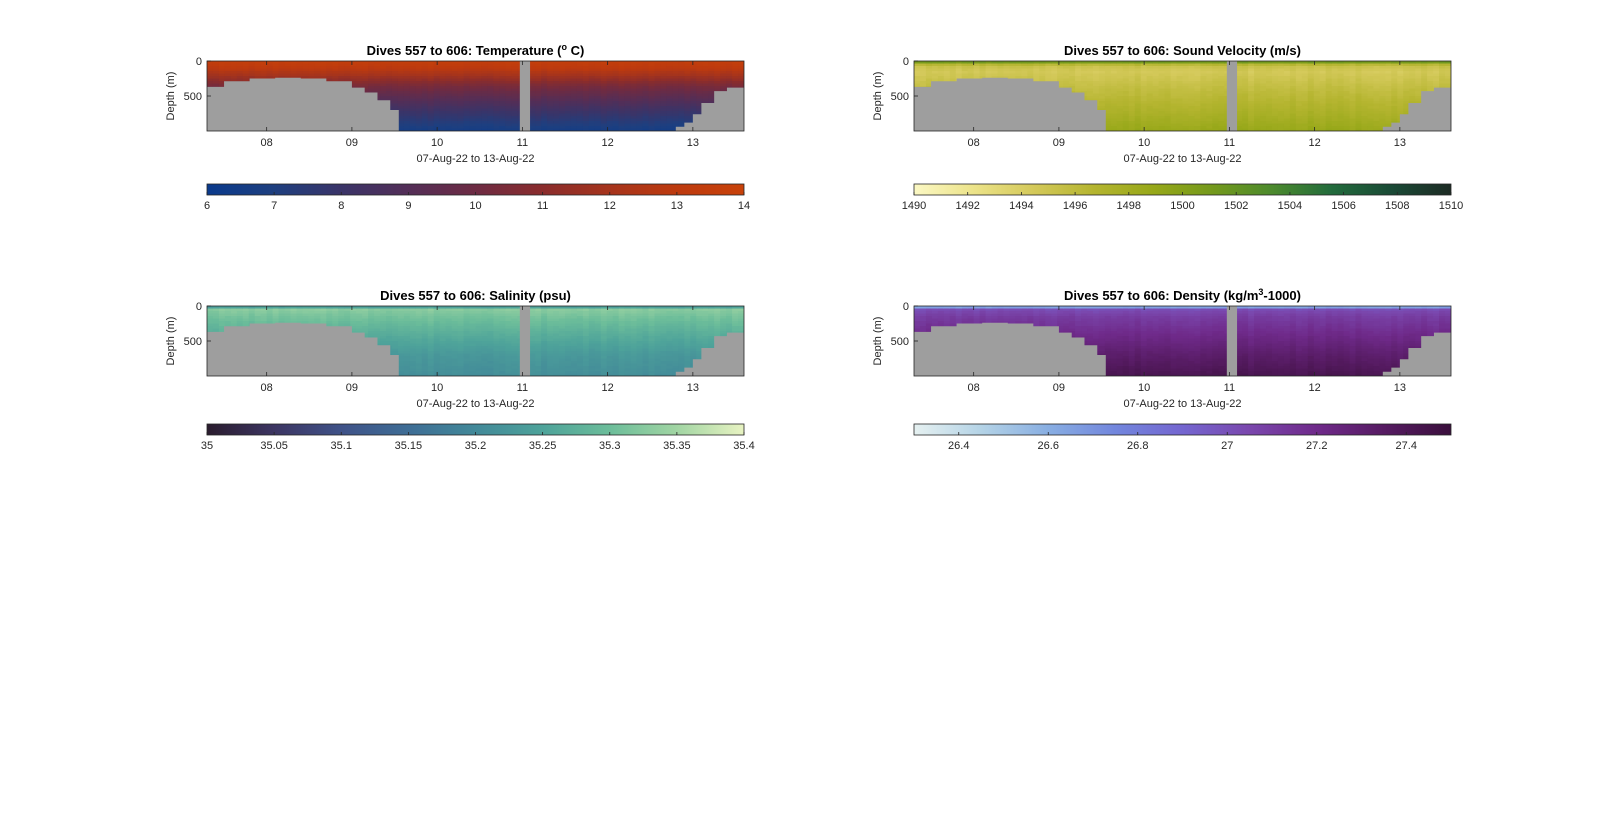 The width and height of the screenshot is (1600, 815). Describe the element at coordinates (522, 143) in the screenshot. I see `x-tick-label: 11` at that location.